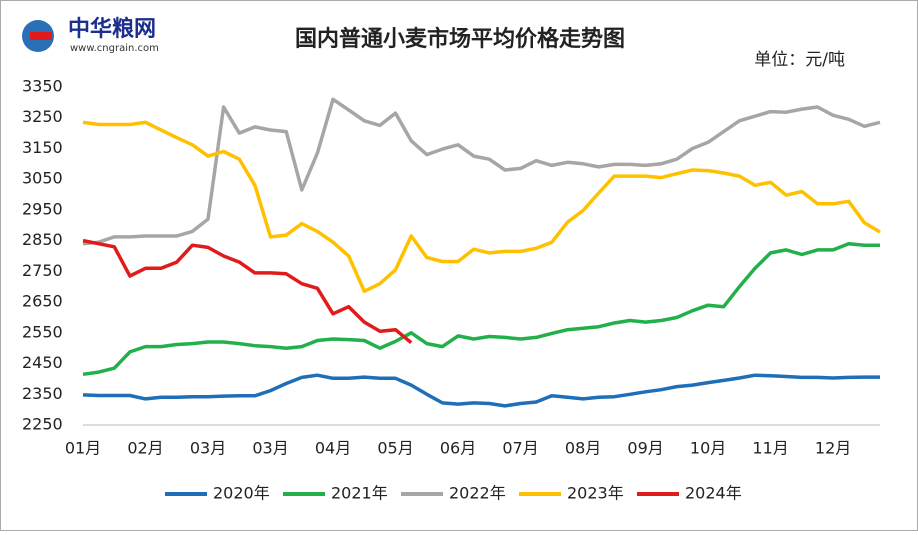  Describe the element at coordinates (595, 493) in the screenshot. I see `legend-label: 2023年` at that location.